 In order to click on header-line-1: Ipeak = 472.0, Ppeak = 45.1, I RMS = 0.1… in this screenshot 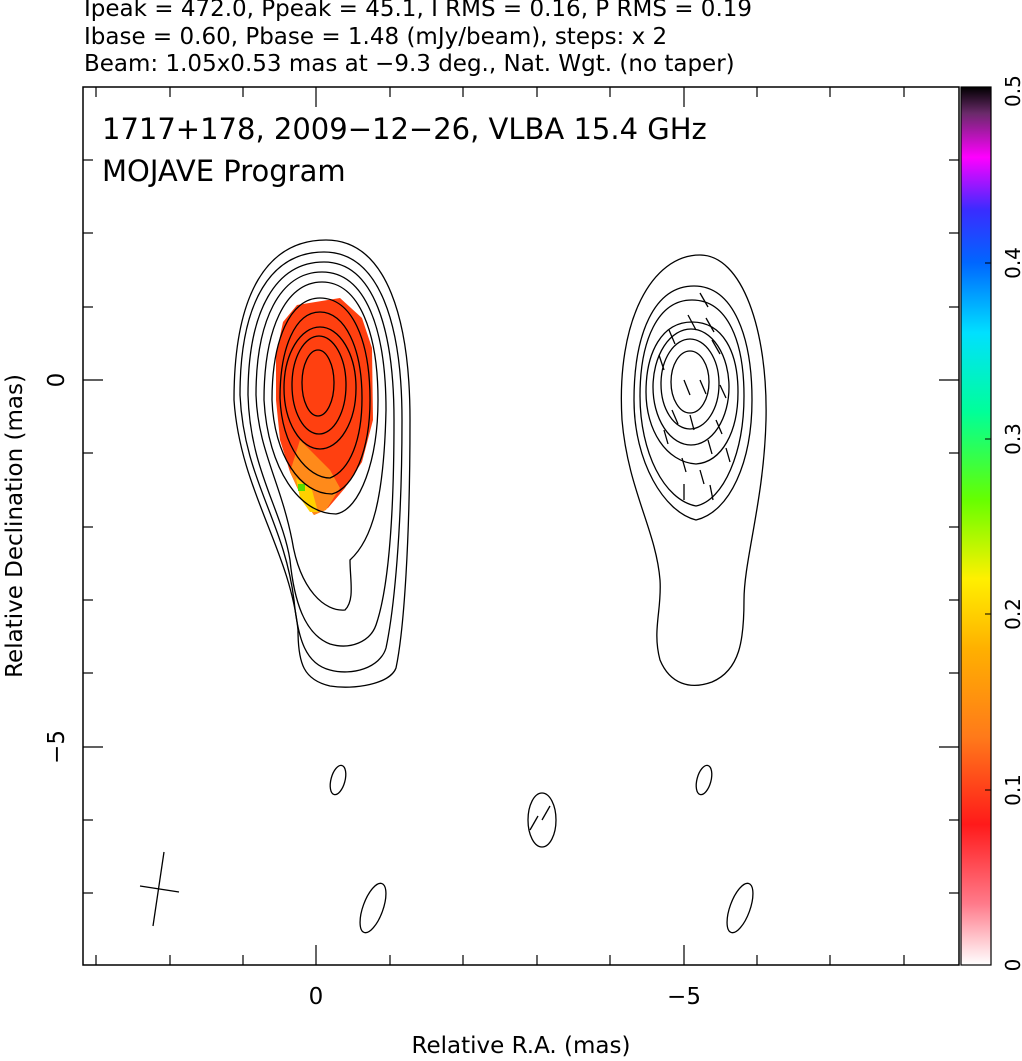, I will do `click(418, 11)`.